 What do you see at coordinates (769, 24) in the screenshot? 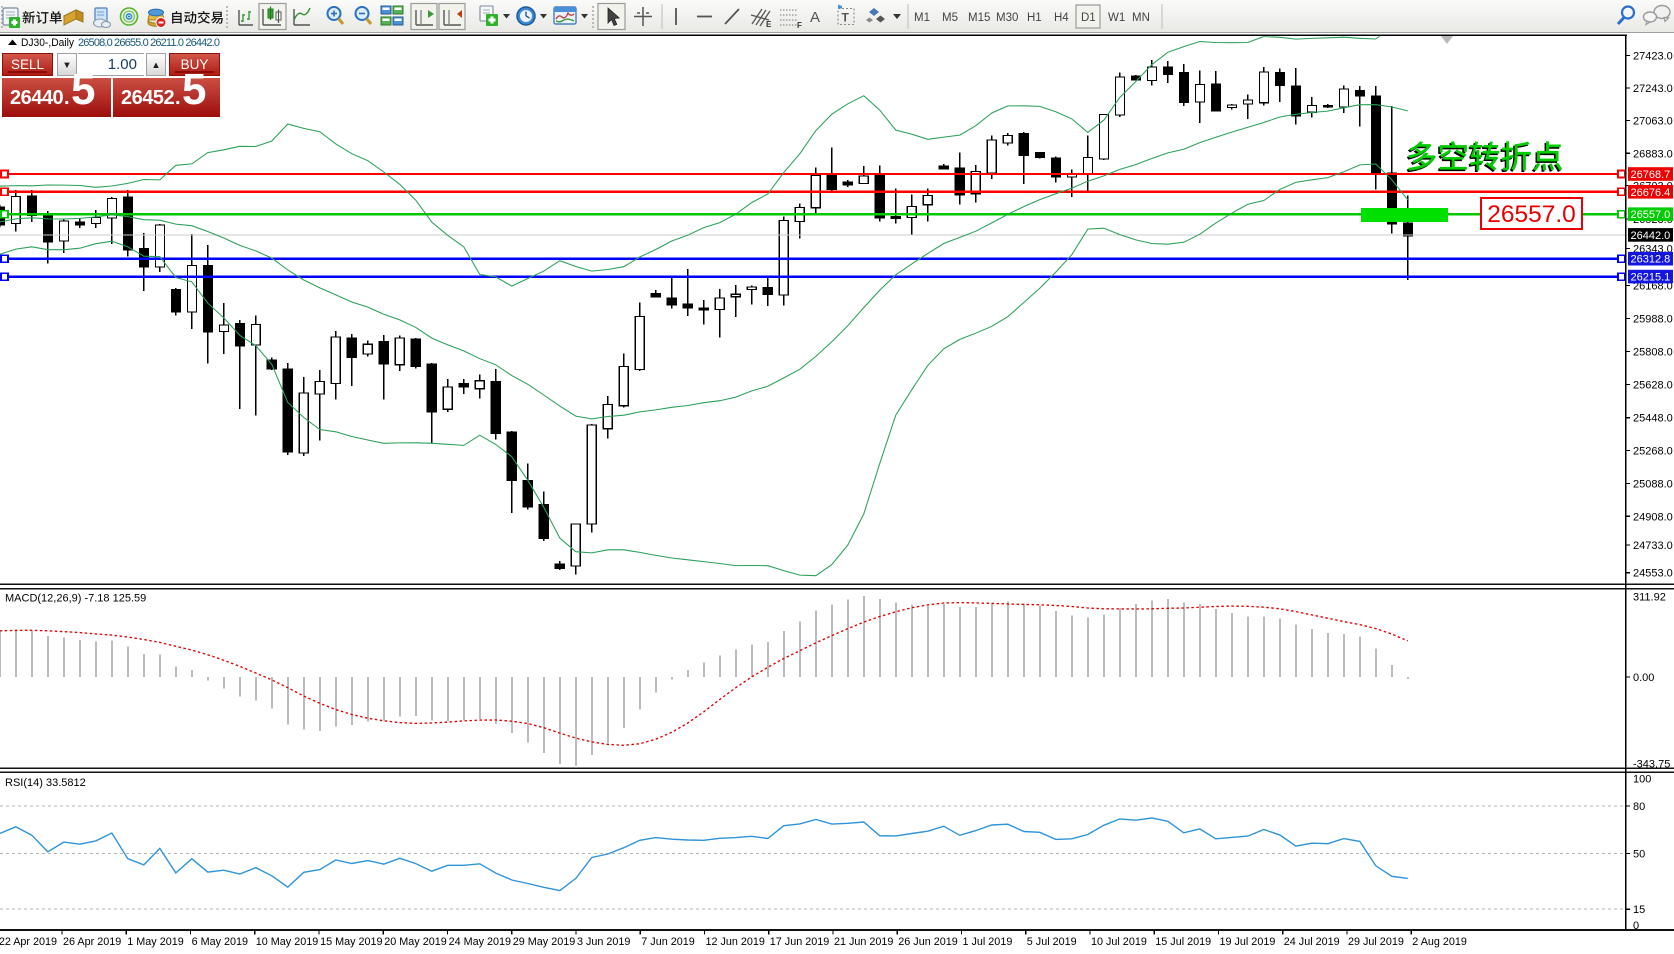
I see `svg-text: E` at bounding box center [769, 24].